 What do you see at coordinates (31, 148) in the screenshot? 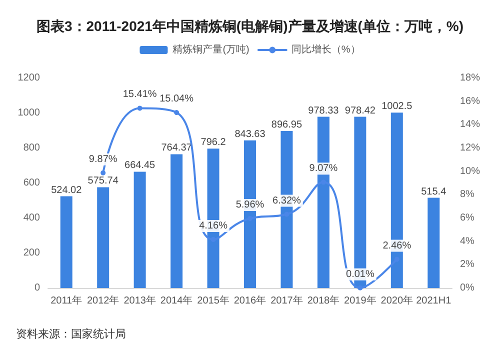
I see `y-tick-label: 800` at bounding box center [31, 148].